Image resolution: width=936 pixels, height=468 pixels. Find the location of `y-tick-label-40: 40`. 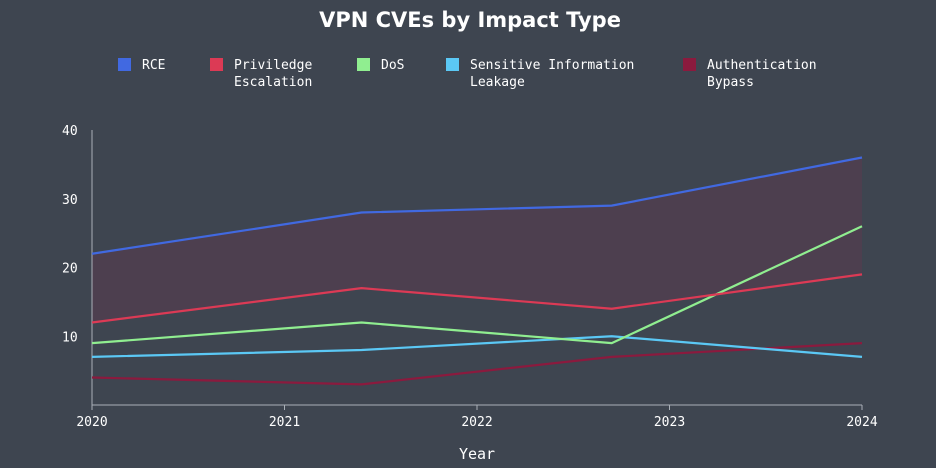

y-tick-label-40: 40 is located at coordinates (70, 131).